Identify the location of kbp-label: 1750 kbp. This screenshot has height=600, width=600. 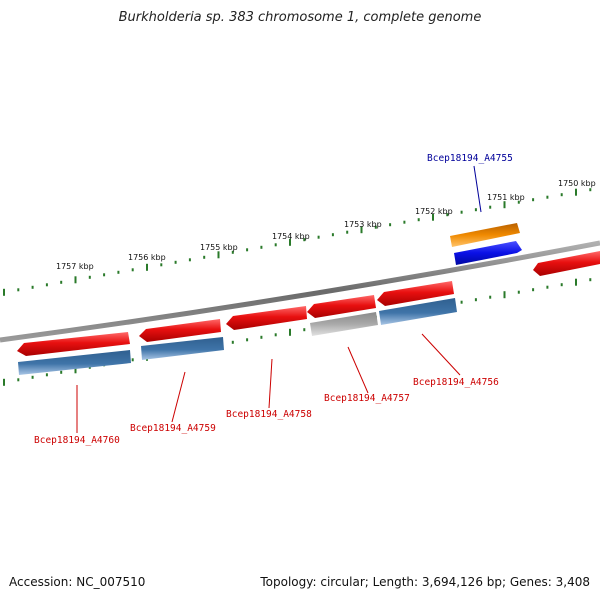
(577, 183).